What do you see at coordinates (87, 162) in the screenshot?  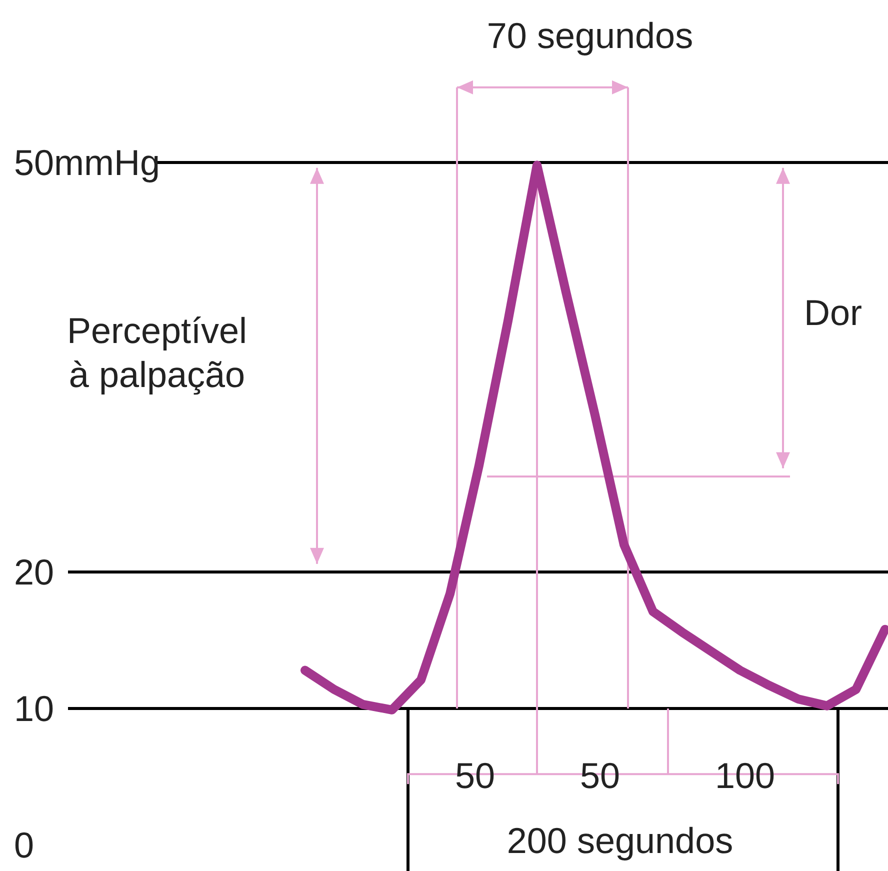 I see `y-tick-label: 50mmHg` at bounding box center [87, 162].